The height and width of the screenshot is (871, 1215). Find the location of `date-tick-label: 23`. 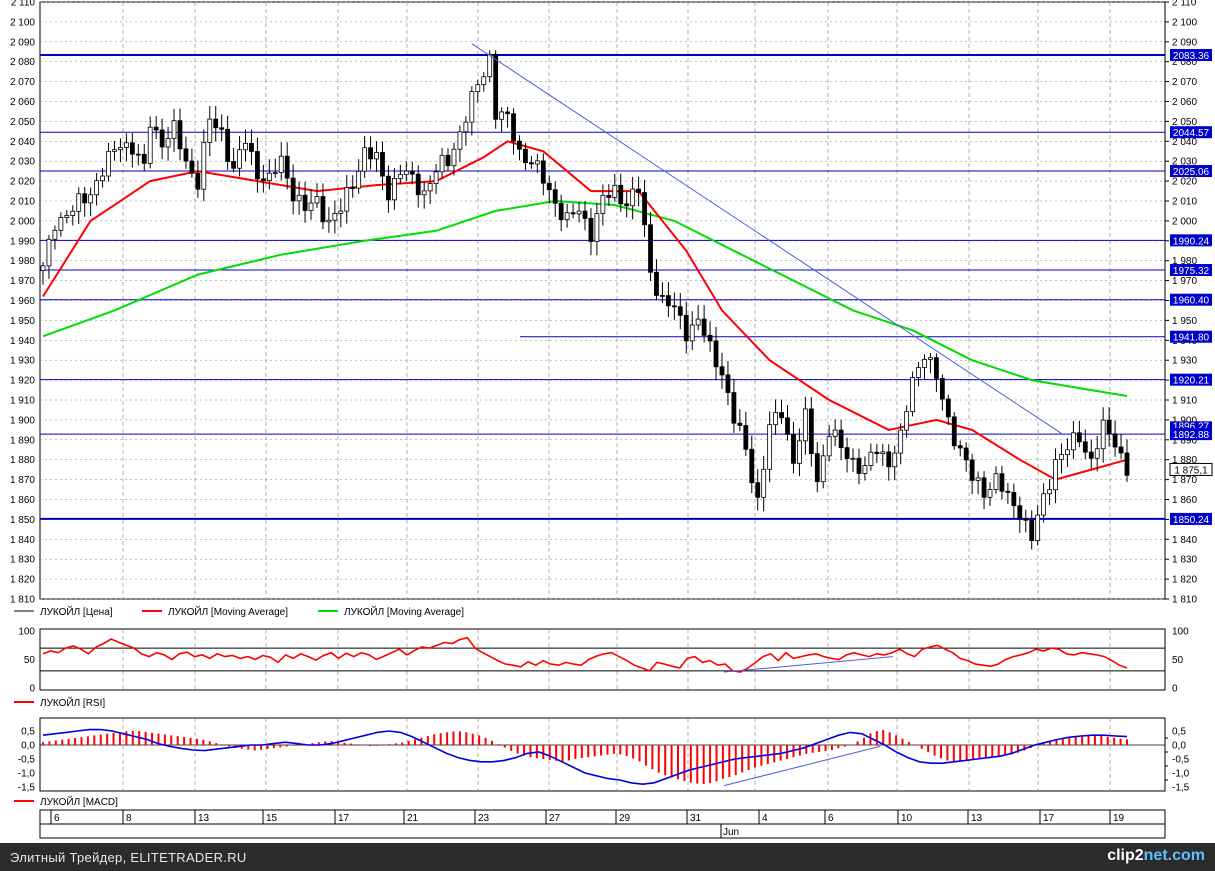

date-tick-label: 23 is located at coordinates (484, 818).